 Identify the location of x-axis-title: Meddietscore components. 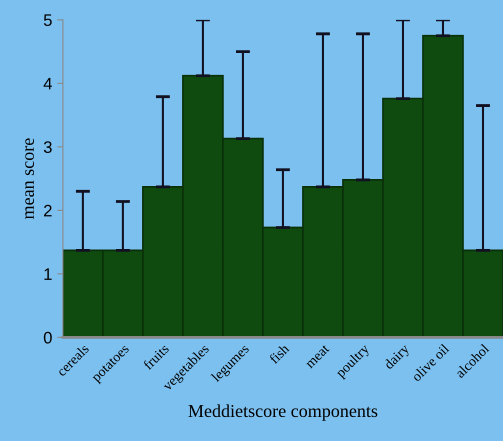
(283, 412).